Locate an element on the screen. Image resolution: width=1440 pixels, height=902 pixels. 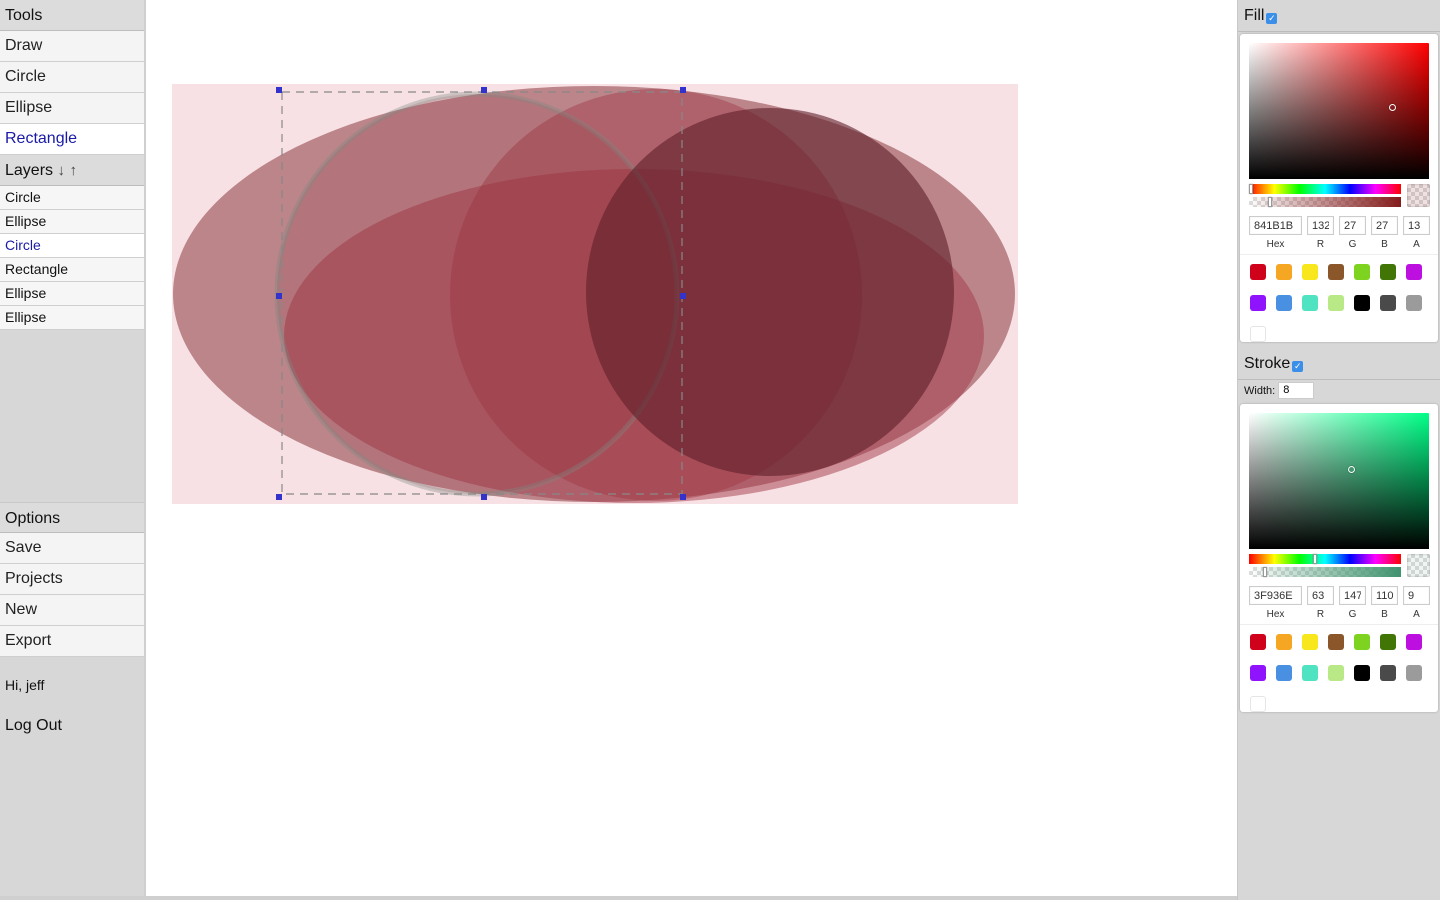
stroke-a-input is located at coordinates (1416, 595).